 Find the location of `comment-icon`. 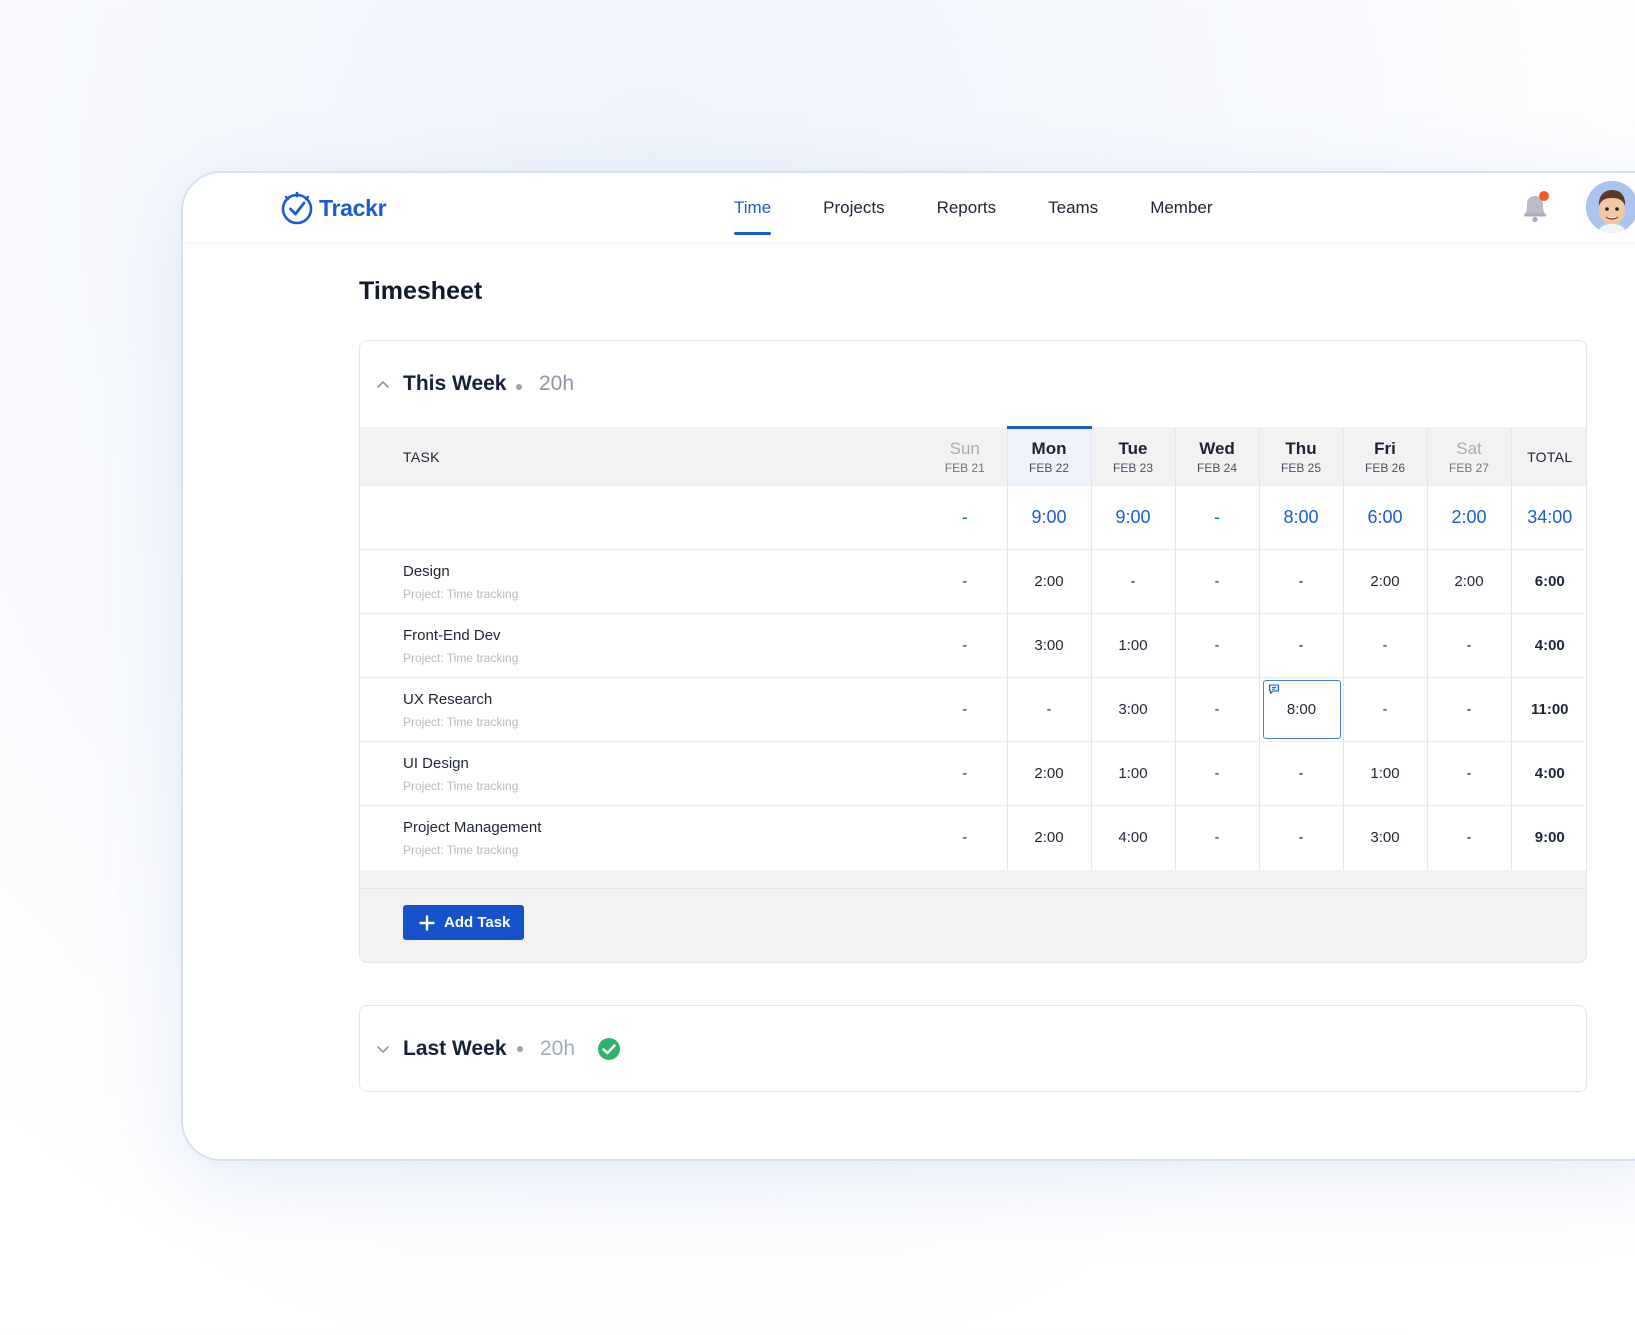

comment-icon is located at coordinates (1274, 689).